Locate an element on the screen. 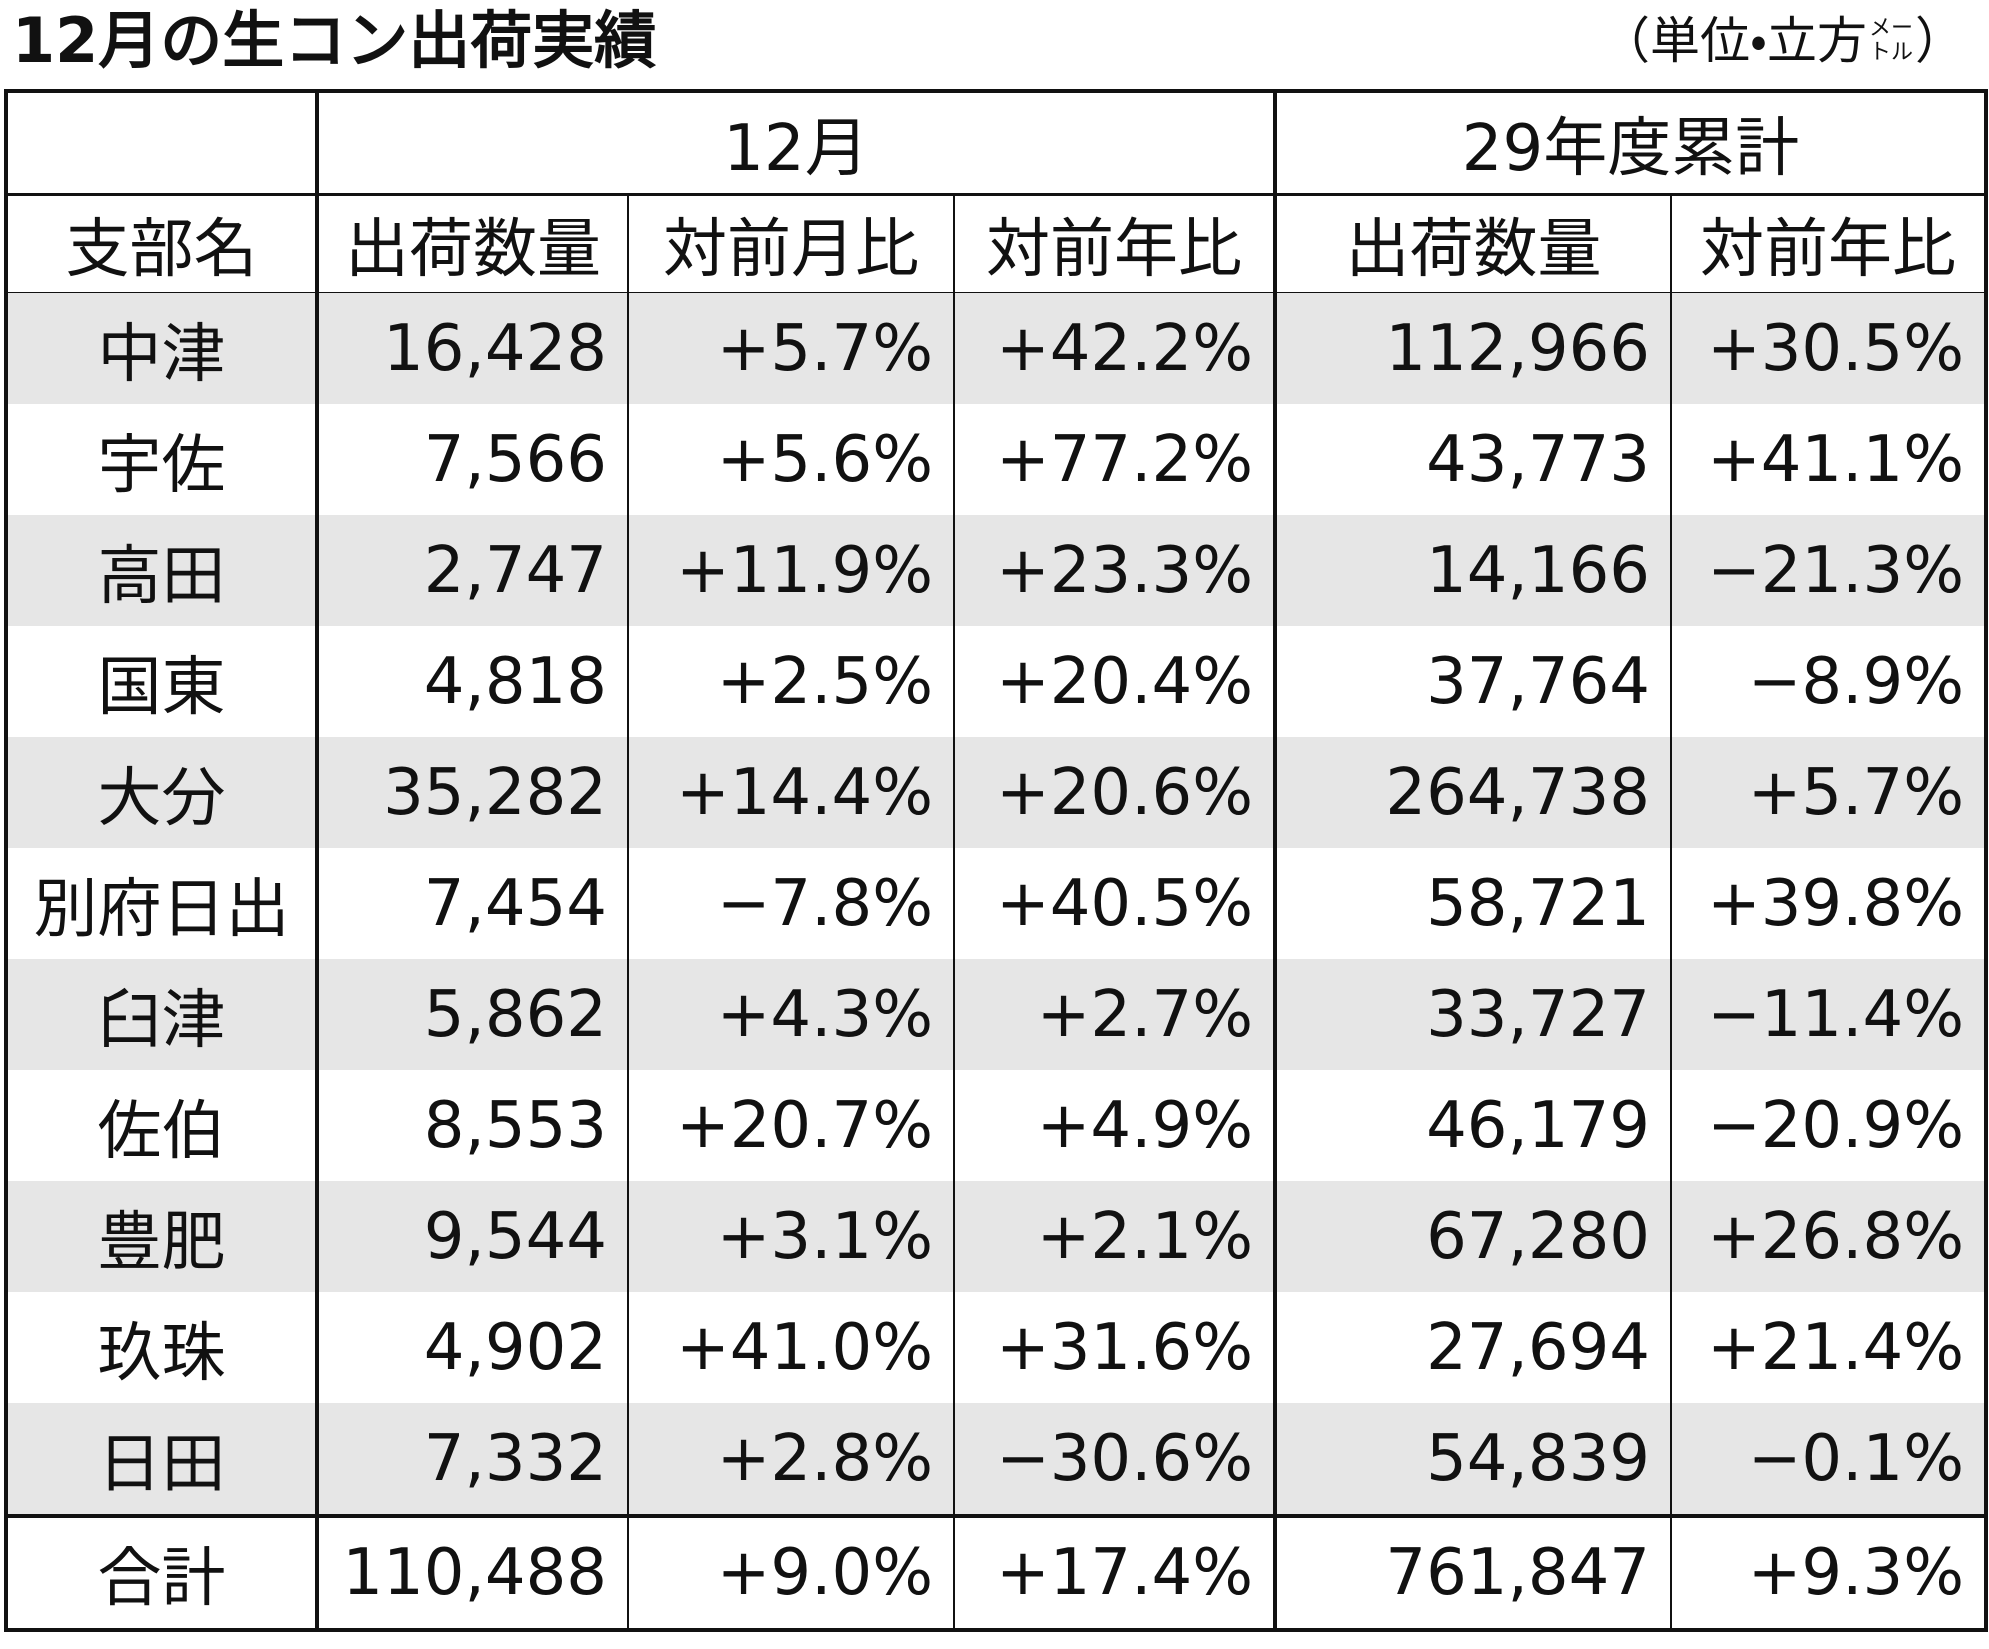 This screenshot has height=1649, width=1989. data-cell: 27,694 is located at coordinates (1473, 1347).